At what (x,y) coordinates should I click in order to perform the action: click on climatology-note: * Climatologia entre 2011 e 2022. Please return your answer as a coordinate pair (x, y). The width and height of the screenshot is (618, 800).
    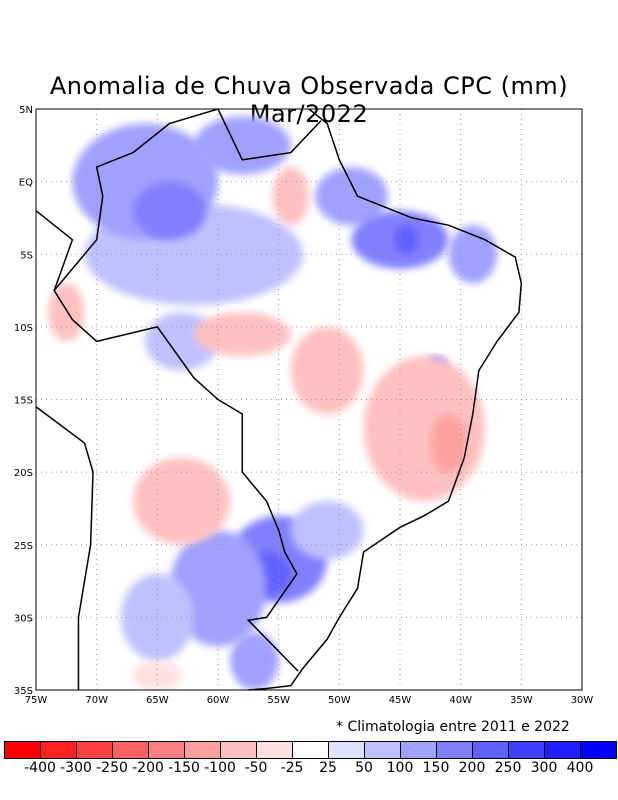
    Looking at the image, I should click on (453, 727).